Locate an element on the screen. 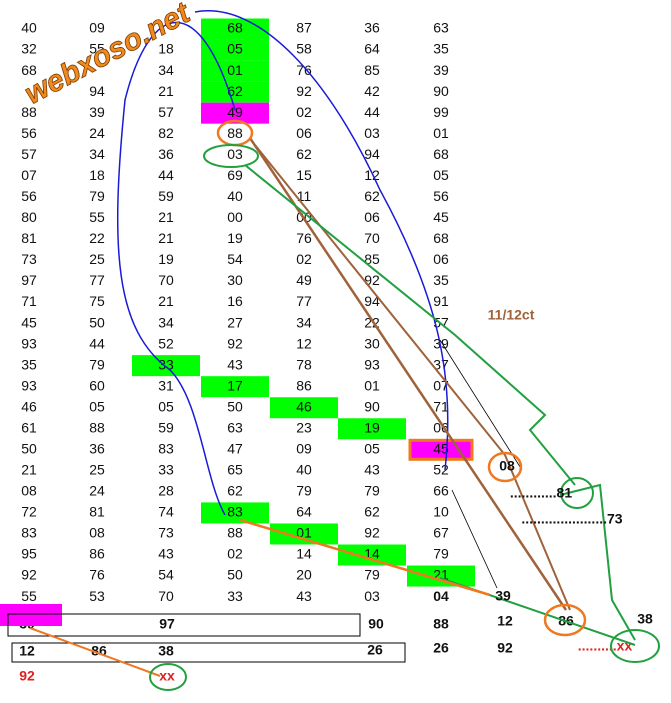 This screenshot has height=703, width=671. cell-number: 43 is located at coordinates (235, 364).